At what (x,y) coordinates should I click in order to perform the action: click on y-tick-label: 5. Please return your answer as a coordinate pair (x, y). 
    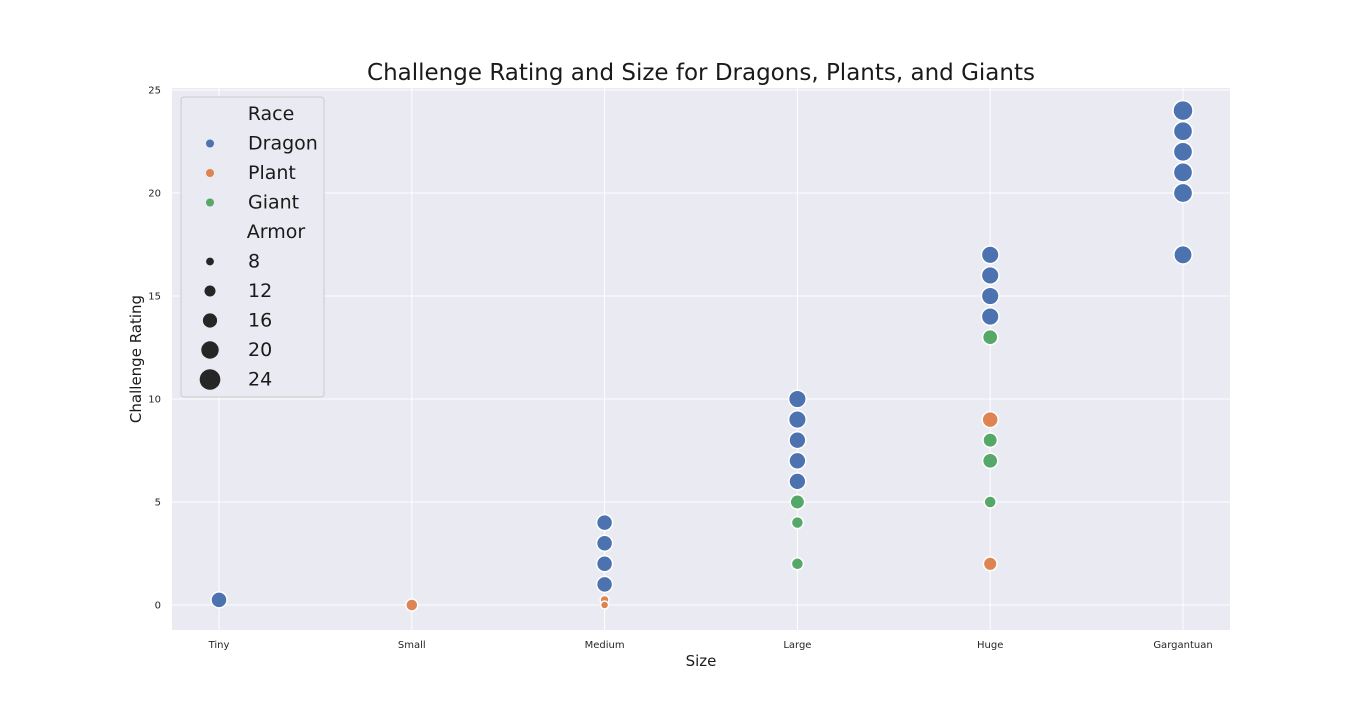
    Looking at the image, I should click on (158, 503).